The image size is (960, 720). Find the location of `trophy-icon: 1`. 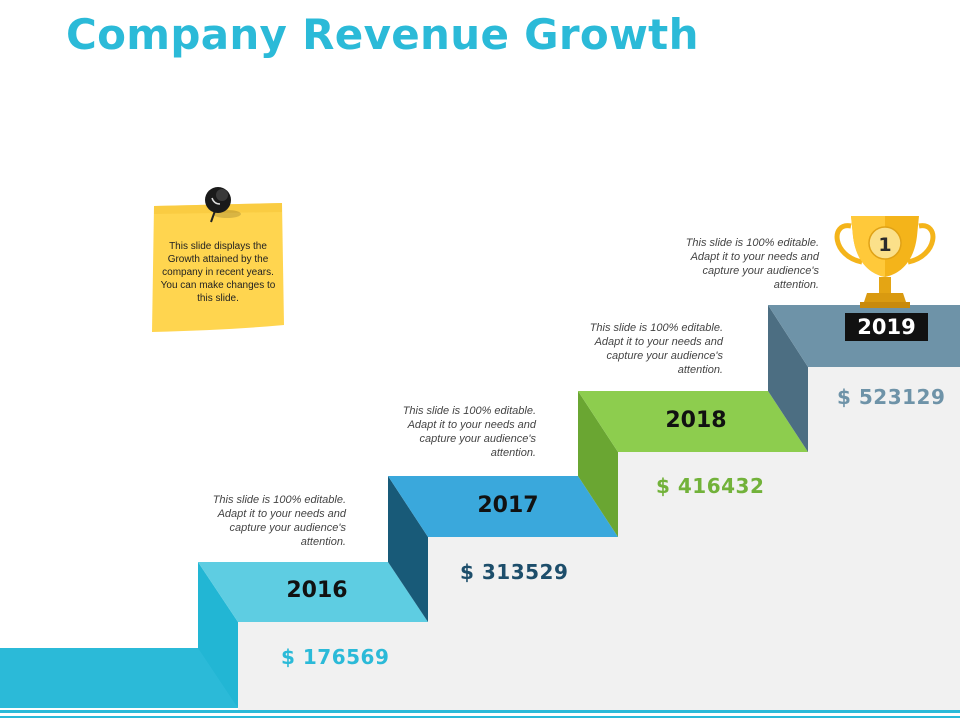

trophy-icon: 1 is located at coordinates (885, 262).